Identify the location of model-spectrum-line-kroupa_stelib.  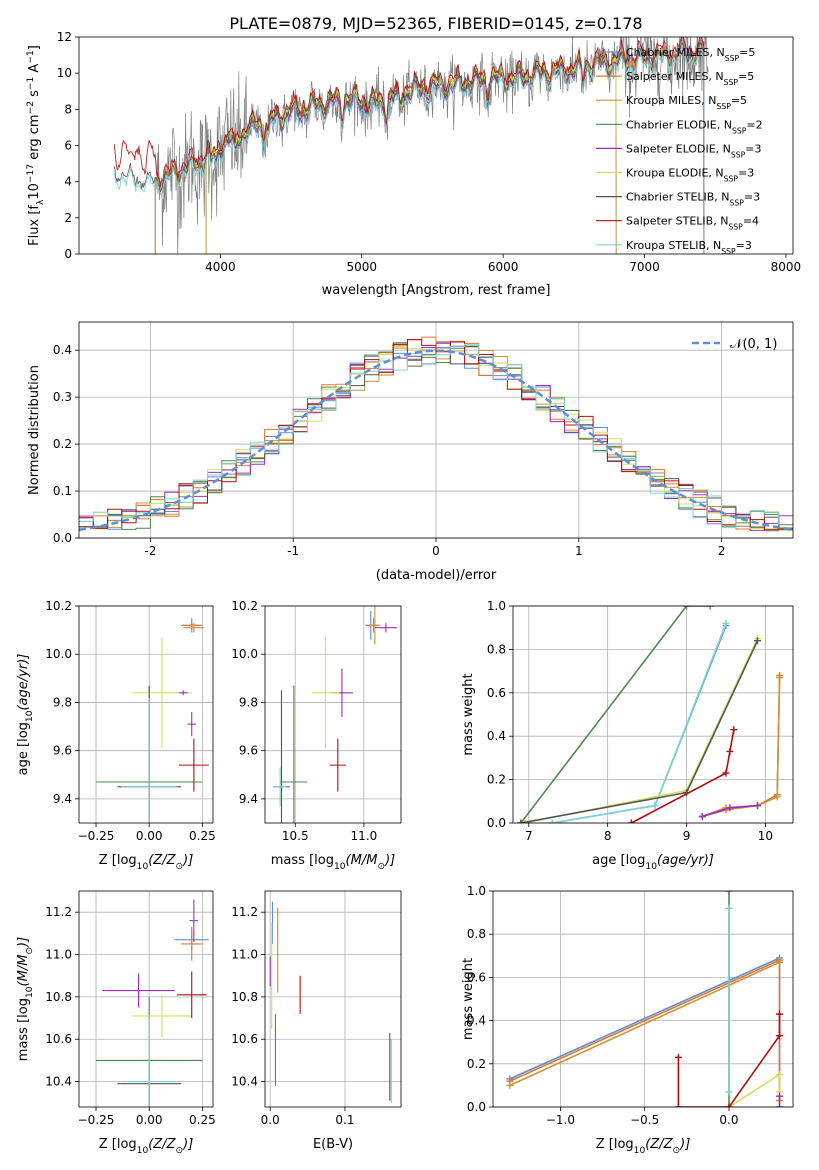
(409, 149).